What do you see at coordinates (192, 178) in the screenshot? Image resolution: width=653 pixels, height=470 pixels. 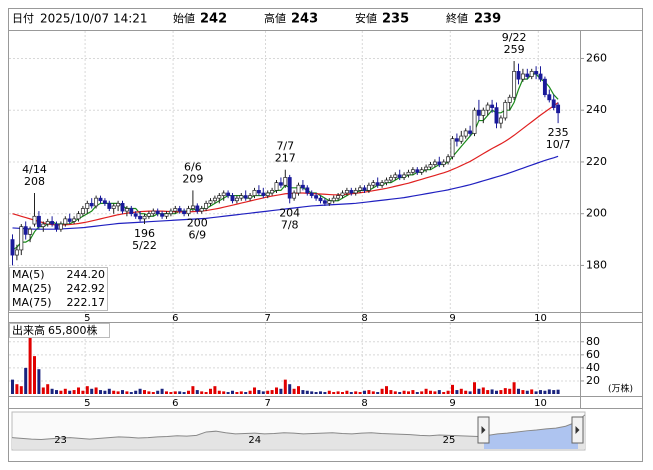 I see `annotation-price: 209` at bounding box center [192, 178].